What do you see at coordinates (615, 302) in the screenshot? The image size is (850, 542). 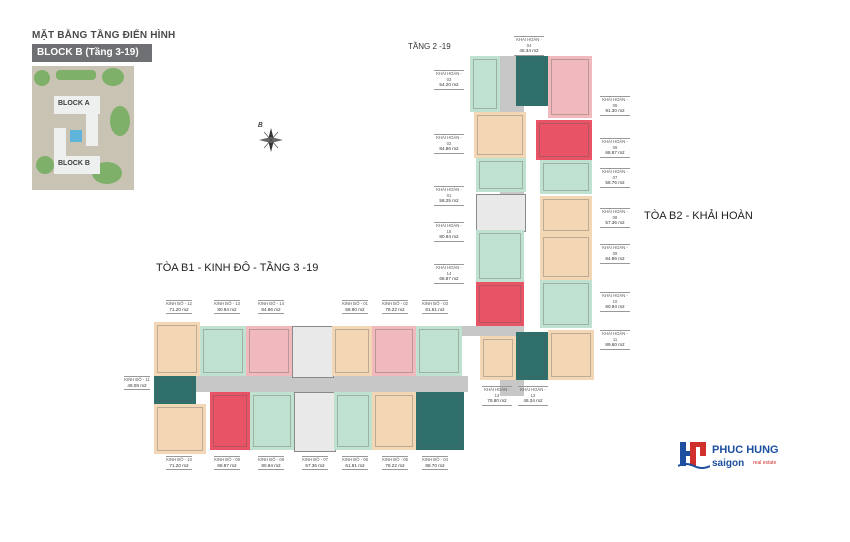 I see `label-kh10: KHẢI HOÀN - 10 80.94 m2` at bounding box center [615, 302].